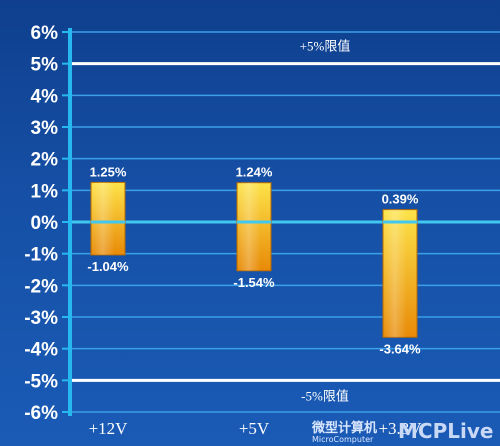 The image size is (500, 446). I want to click on y-tick-label: 1%, so click(45, 191).